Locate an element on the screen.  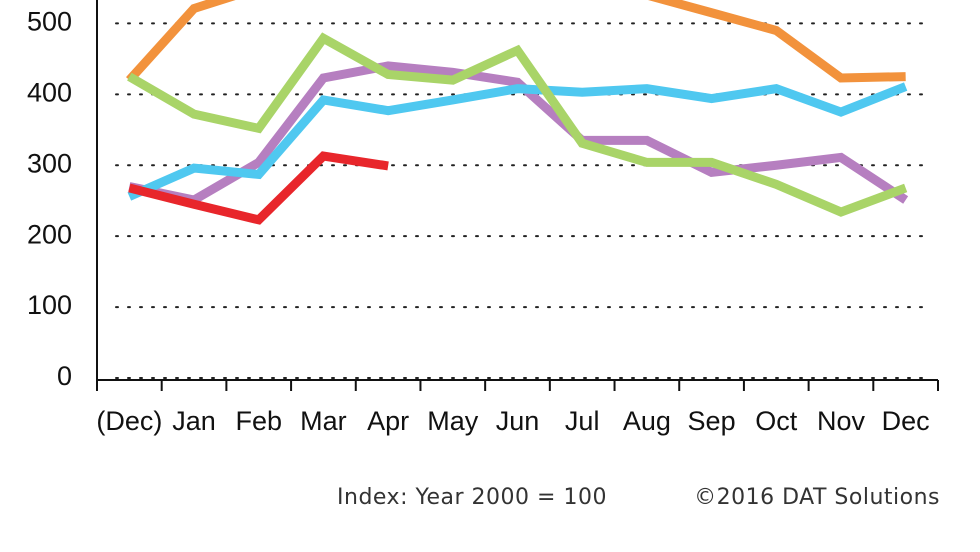
x-tick-label: May is located at coordinates (453, 421).